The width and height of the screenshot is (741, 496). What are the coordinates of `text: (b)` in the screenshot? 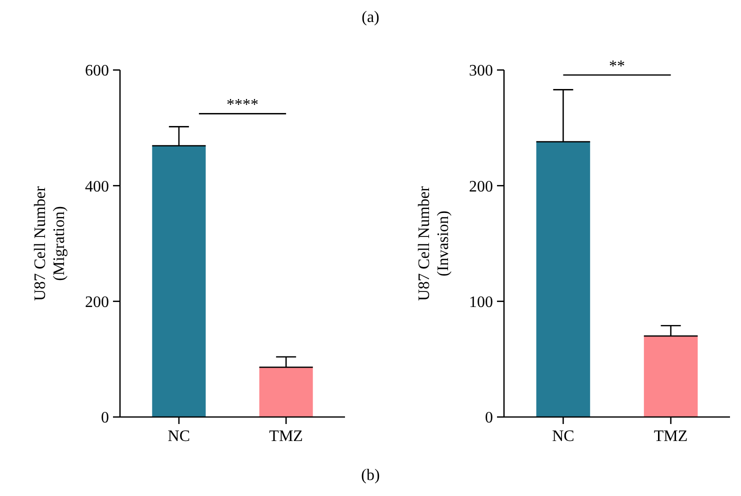 It's located at (370, 475).